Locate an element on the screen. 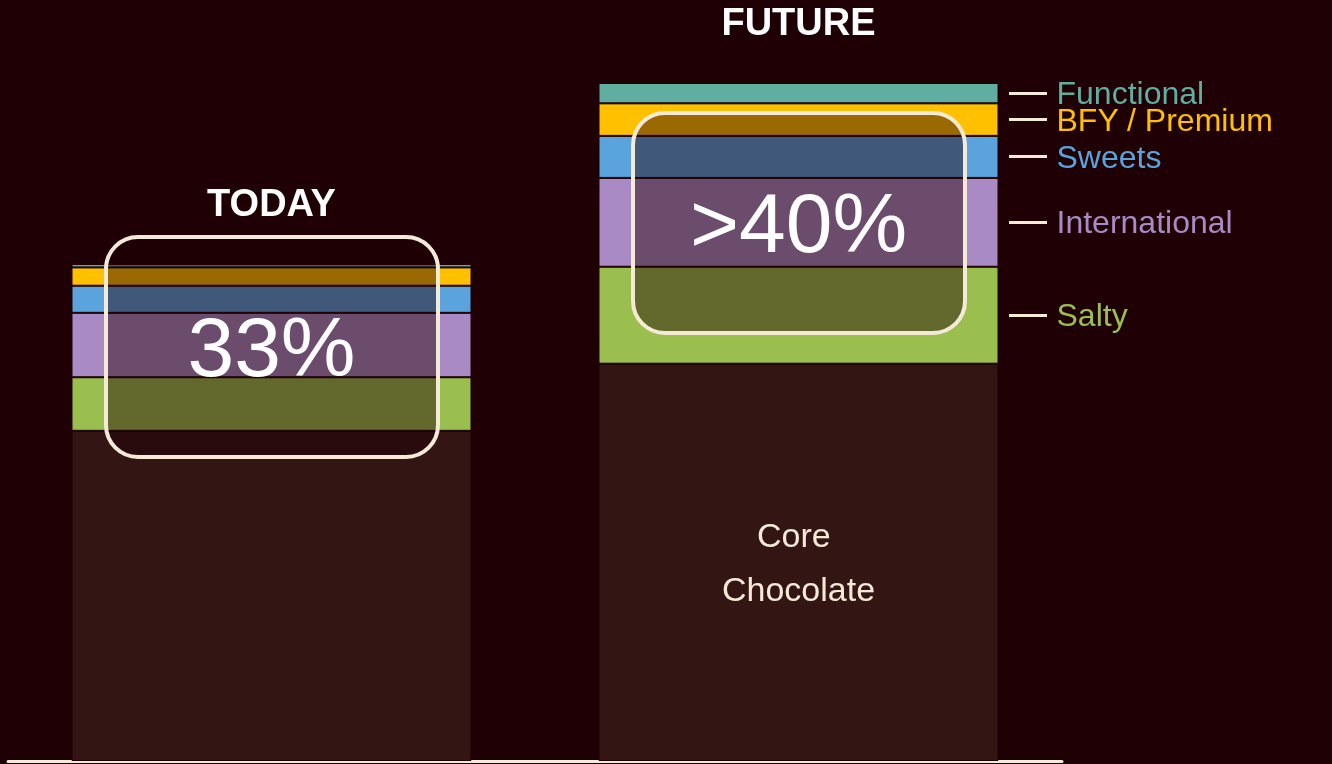 The width and height of the screenshot is (1332, 764). x-tick-label: FUTURE is located at coordinates (798, 22).